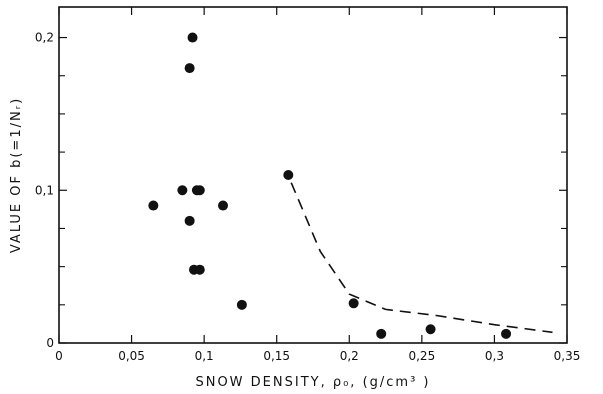  Describe the element at coordinates (421, 356) in the screenshot. I see `x-tick-label: 0,25` at that location.